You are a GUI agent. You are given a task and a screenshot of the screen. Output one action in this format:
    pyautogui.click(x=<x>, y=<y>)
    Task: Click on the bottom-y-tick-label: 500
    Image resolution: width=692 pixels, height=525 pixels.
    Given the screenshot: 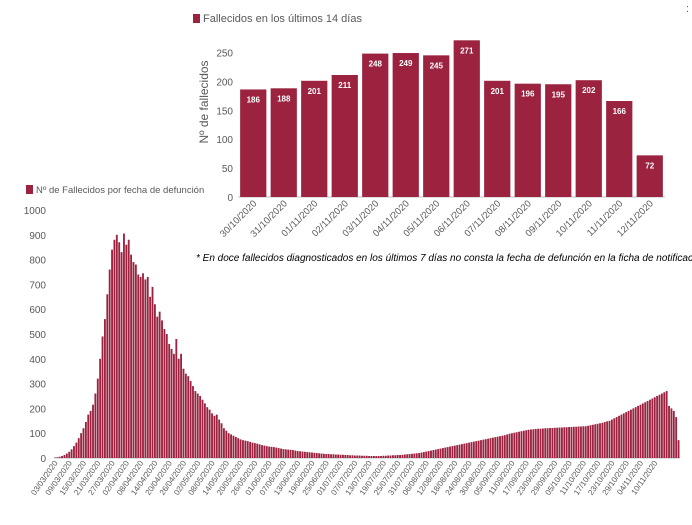 What is the action you would take?
    pyautogui.click(x=37, y=335)
    